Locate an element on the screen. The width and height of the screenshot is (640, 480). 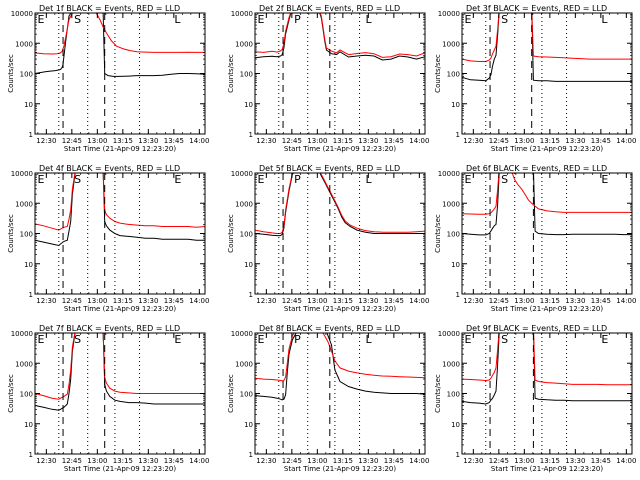
chart-title: Det 3f BLACK = Events, RED = LLD is located at coordinates (536, 8).